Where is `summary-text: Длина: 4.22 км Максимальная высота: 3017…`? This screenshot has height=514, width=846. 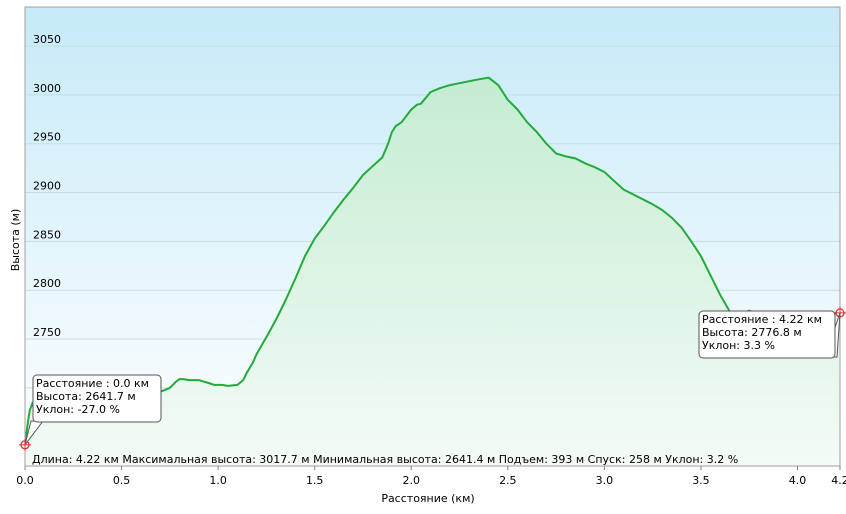
summary-text: Длина: 4.22 км Максимальная высота: 3017… is located at coordinates (385, 459).